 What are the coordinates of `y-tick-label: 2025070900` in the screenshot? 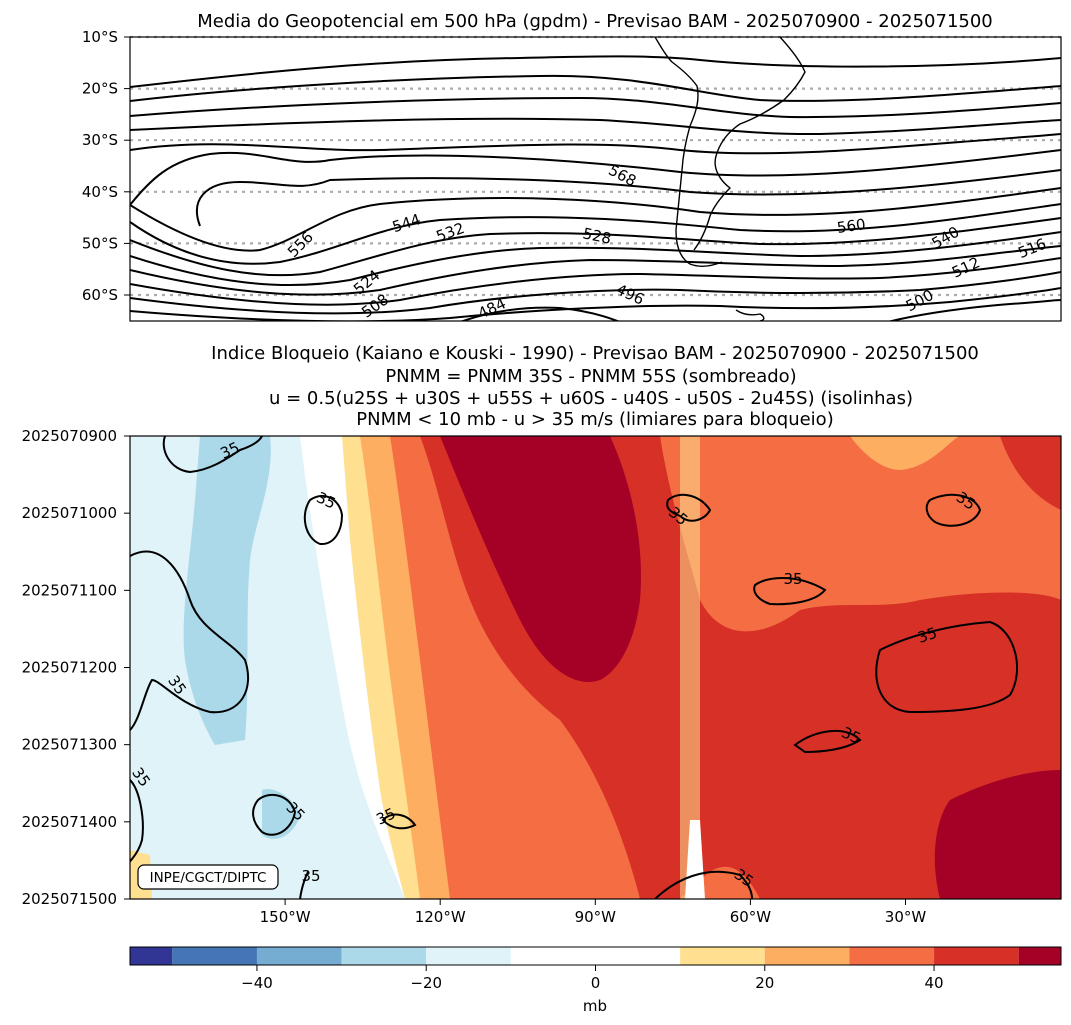 It's located at (69, 436).